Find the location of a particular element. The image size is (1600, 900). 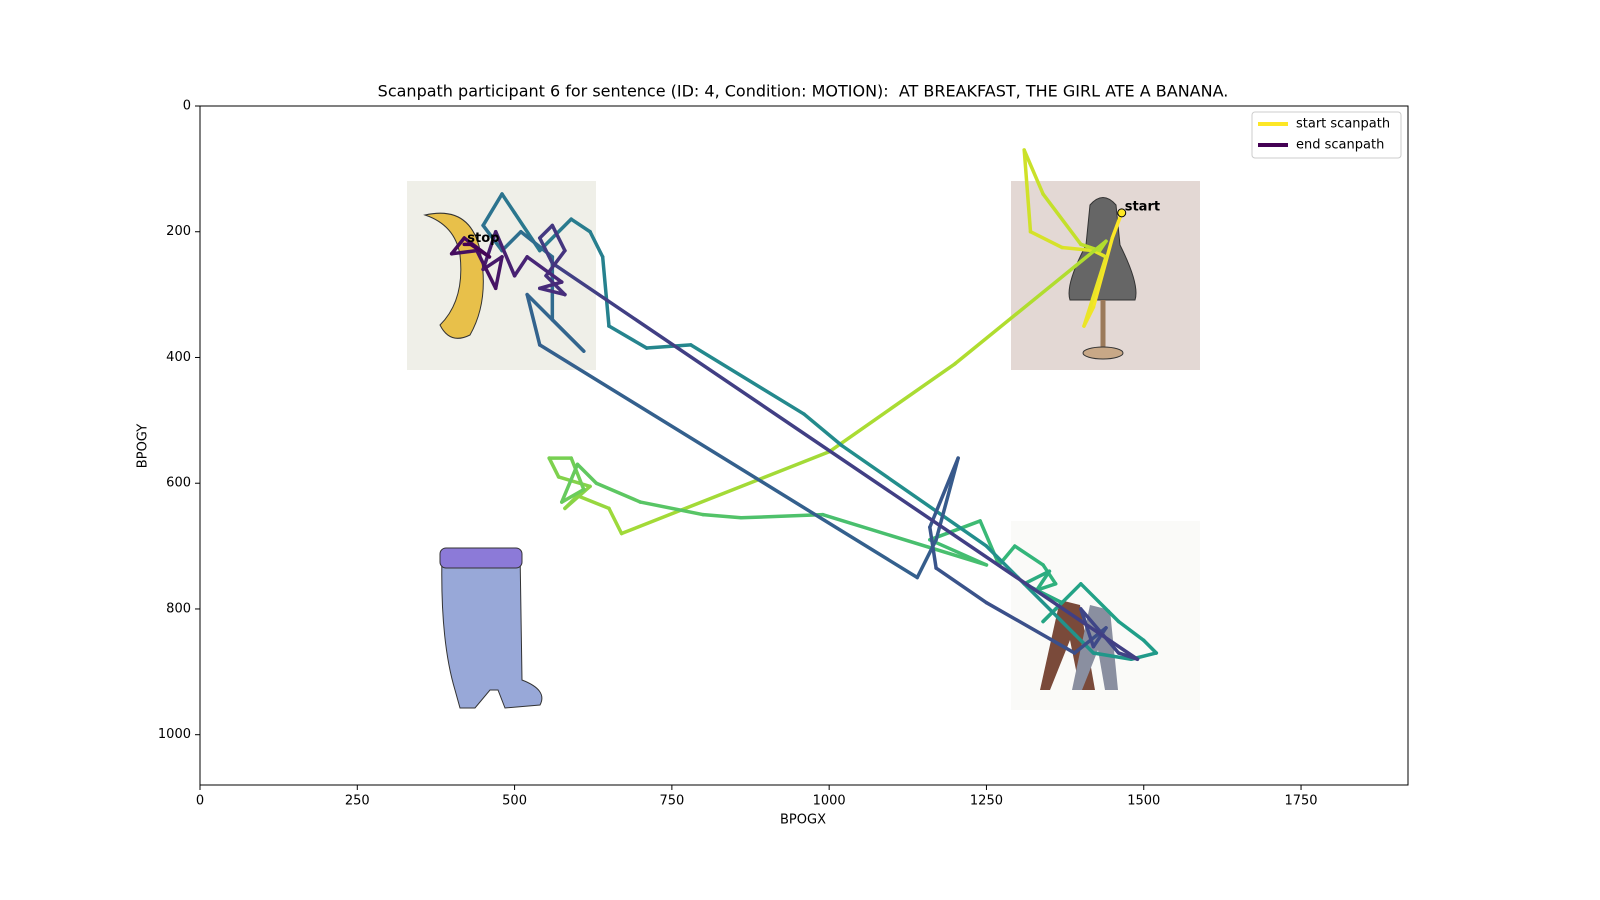

y-tick-label: 1000 is located at coordinates (174, 734).